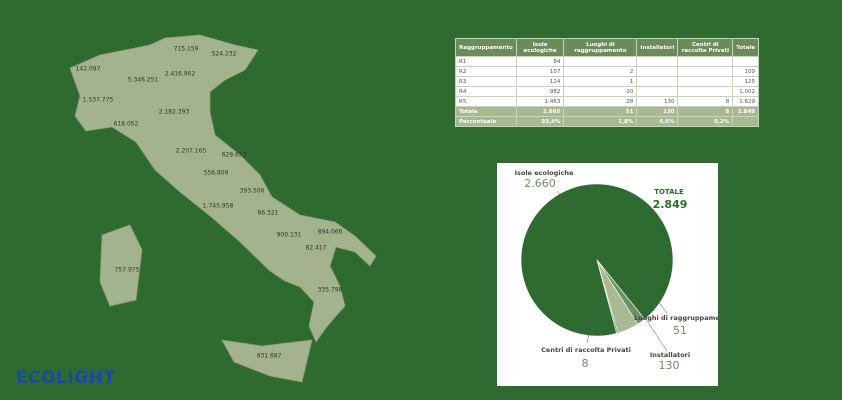  Describe the element at coordinates (669, 365) in the screenshot. I see `slice-value: 130` at that location.